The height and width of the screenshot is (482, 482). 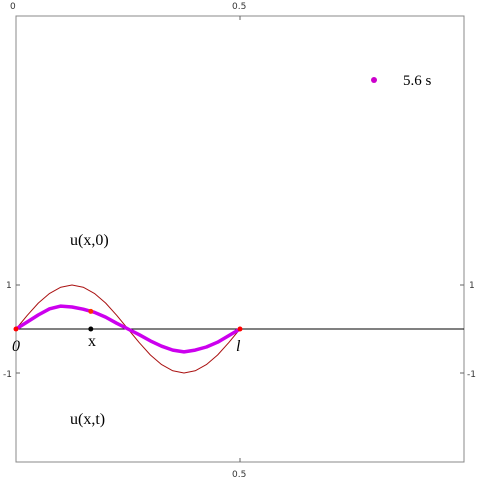 What do you see at coordinates (374, 80) in the screenshot?
I see `legend-marker` at bounding box center [374, 80].